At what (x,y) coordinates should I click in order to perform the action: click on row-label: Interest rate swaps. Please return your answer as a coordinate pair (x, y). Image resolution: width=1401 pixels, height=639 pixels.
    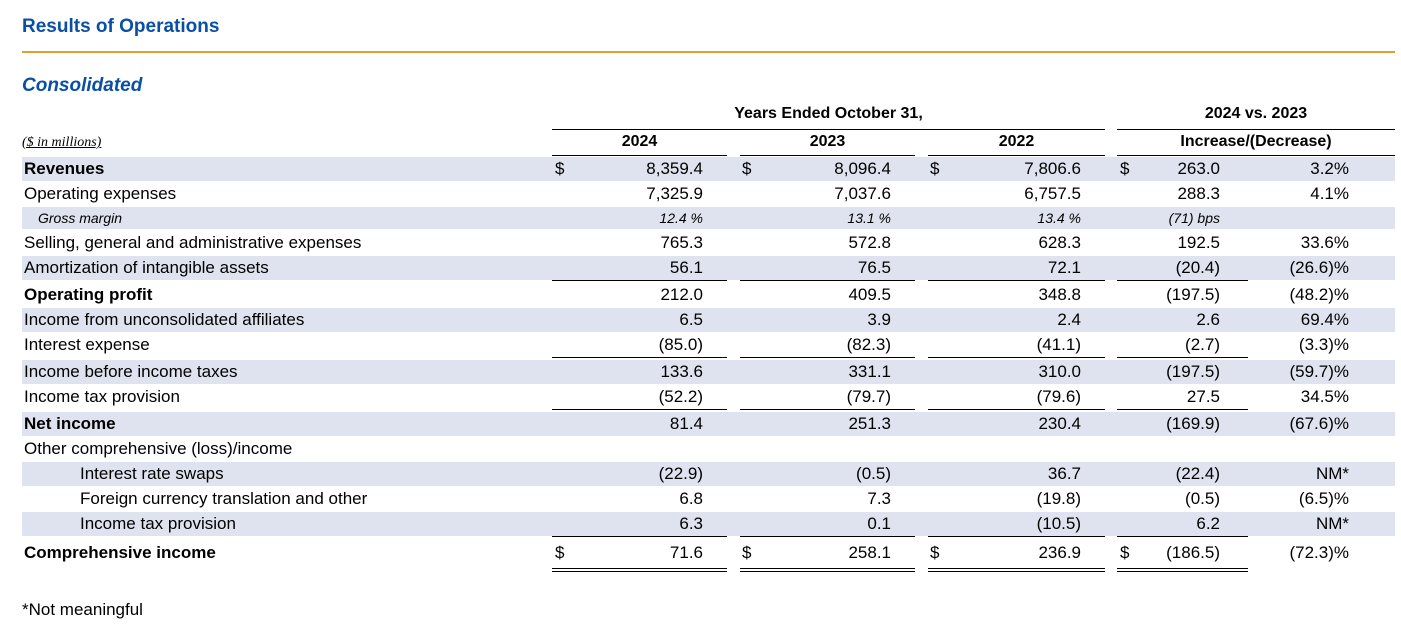
    Looking at the image, I should click on (152, 473).